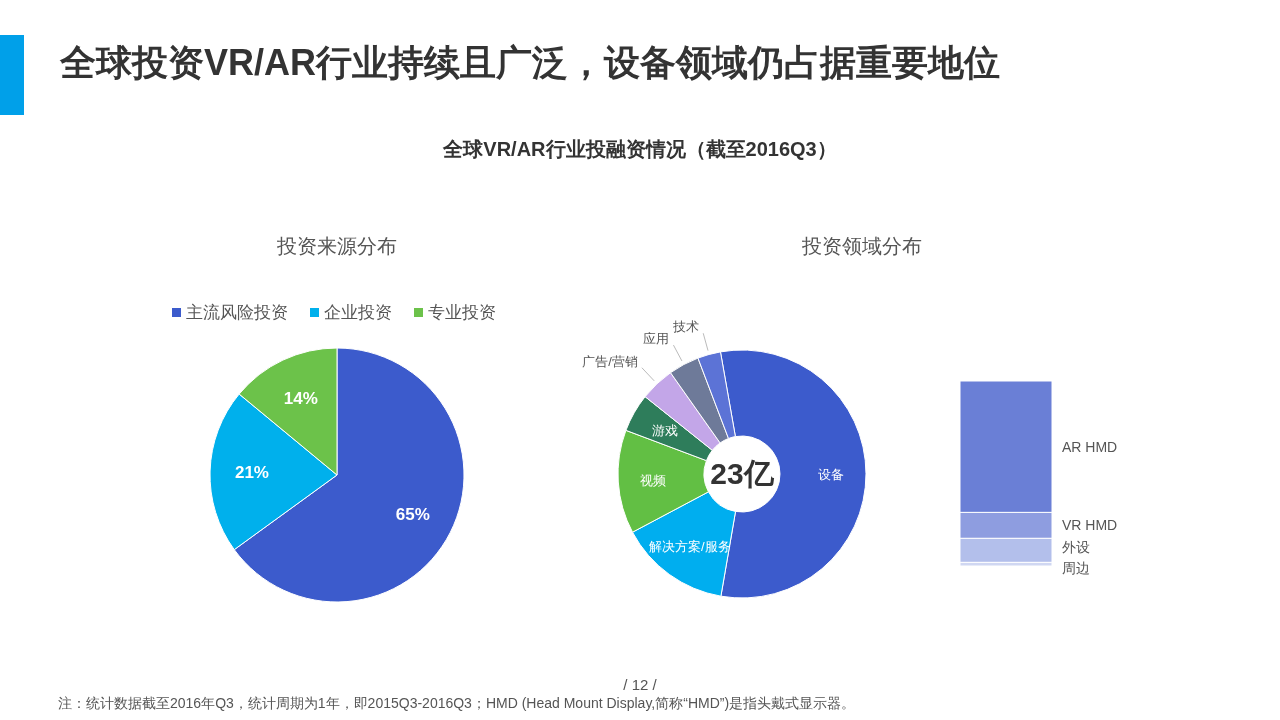  Describe the element at coordinates (457, 703) in the screenshot. I see `text: 注：统计数据截至2016年Q3，统计周期为1年，即2015Q3-2016Q3；HMD (Head Mount Display,简称“HMD”)是指头戴式显示器。` at that location.